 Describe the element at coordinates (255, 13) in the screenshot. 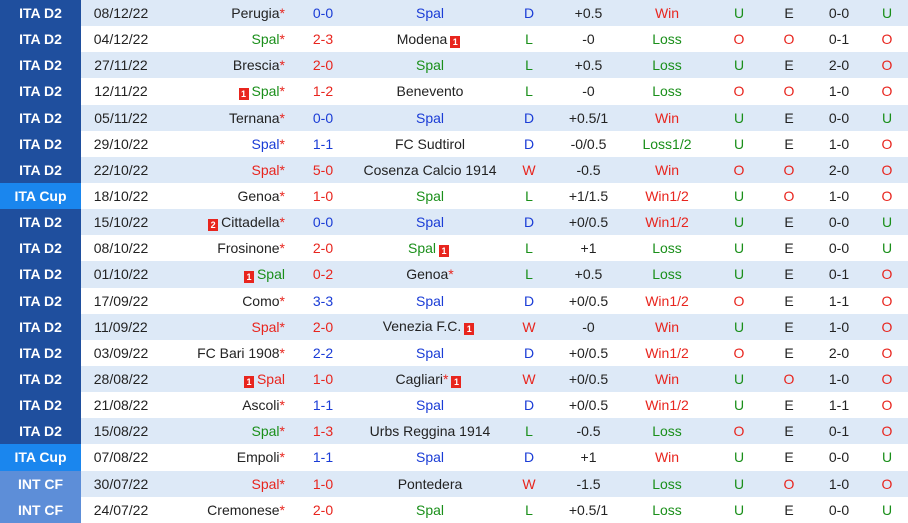

I see `home-team-name: Perugia` at that location.